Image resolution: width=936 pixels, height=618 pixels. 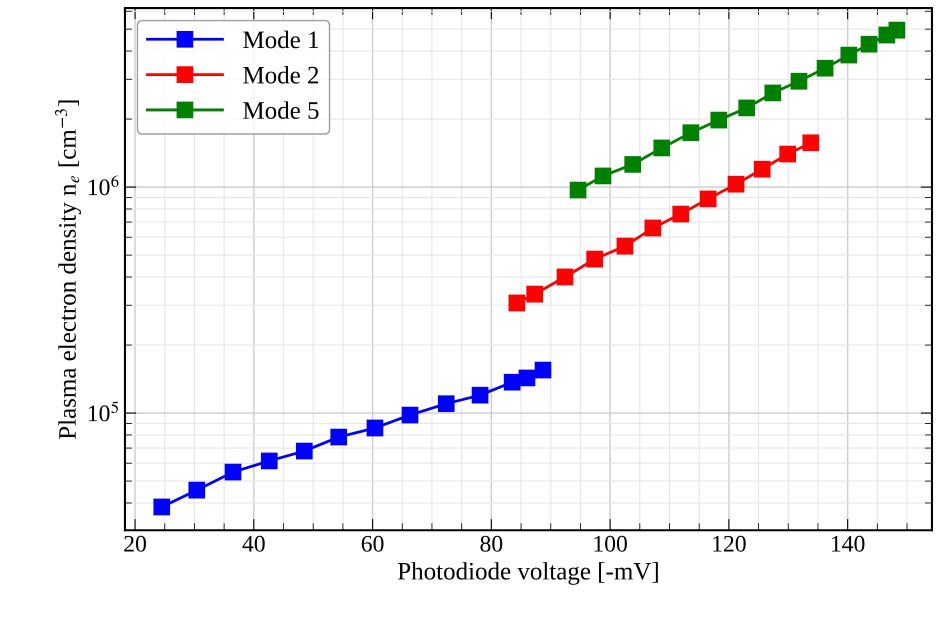 What do you see at coordinates (848, 544) in the screenshot?
I see `x-tick-label: 140` at bounding box center [848, 544].